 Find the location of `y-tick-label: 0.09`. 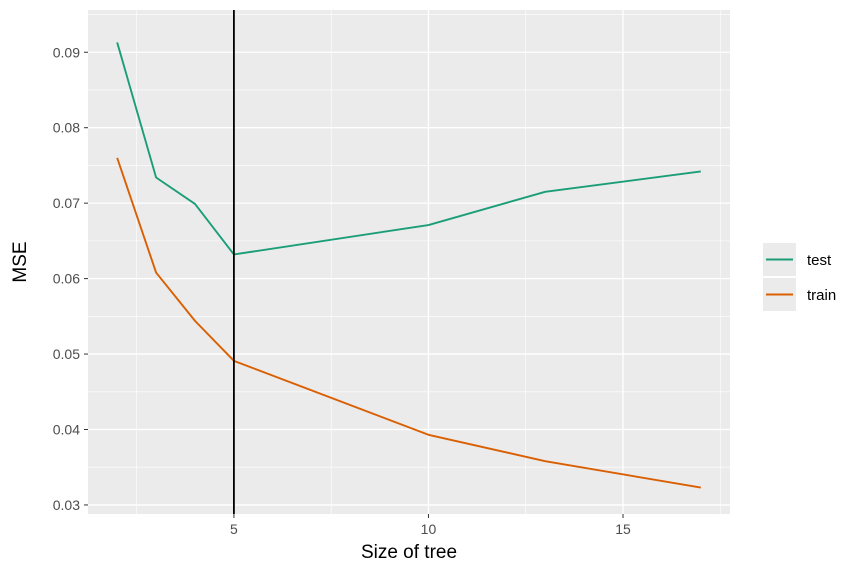

y-tick-label: 0.09 is located at coordinates (66, 52).